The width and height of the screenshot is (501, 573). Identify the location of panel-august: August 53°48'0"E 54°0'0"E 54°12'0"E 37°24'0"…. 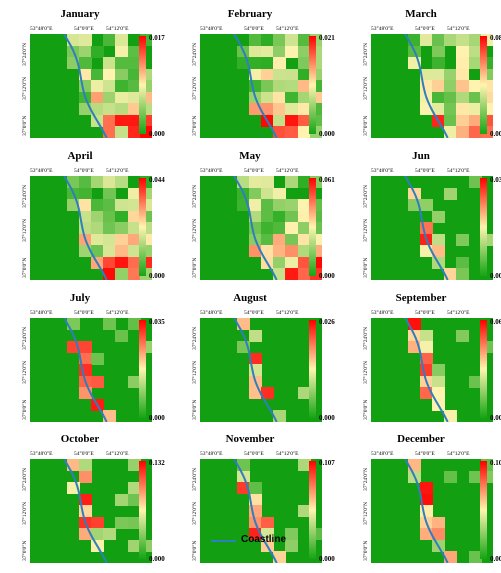
(252, 362).